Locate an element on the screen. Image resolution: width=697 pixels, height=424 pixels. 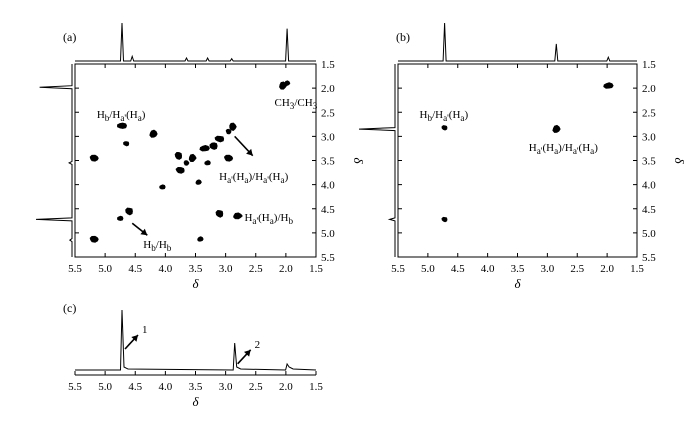
a-x-tick-label: 3.5 is located at coordinates (196, 269).